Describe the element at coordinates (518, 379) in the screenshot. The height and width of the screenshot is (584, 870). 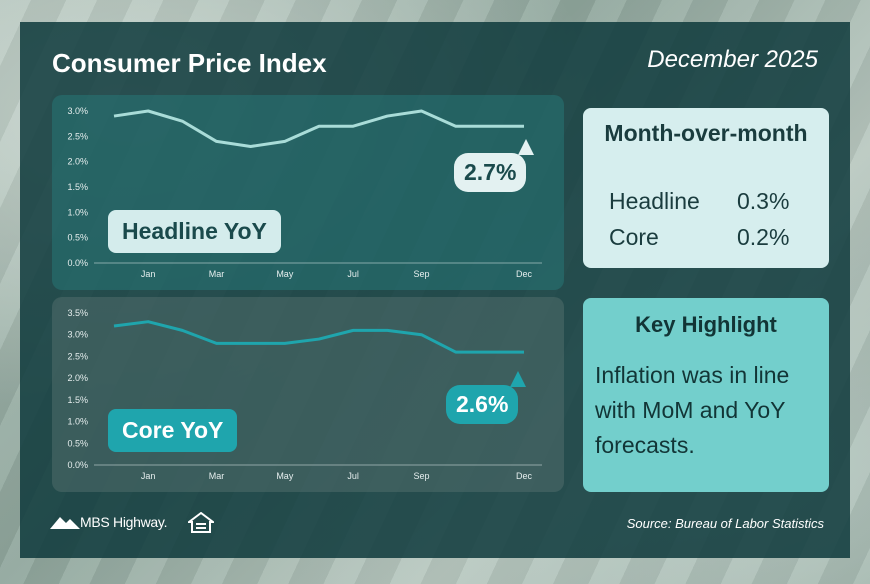
I see `core-bubble-tail` at that location.